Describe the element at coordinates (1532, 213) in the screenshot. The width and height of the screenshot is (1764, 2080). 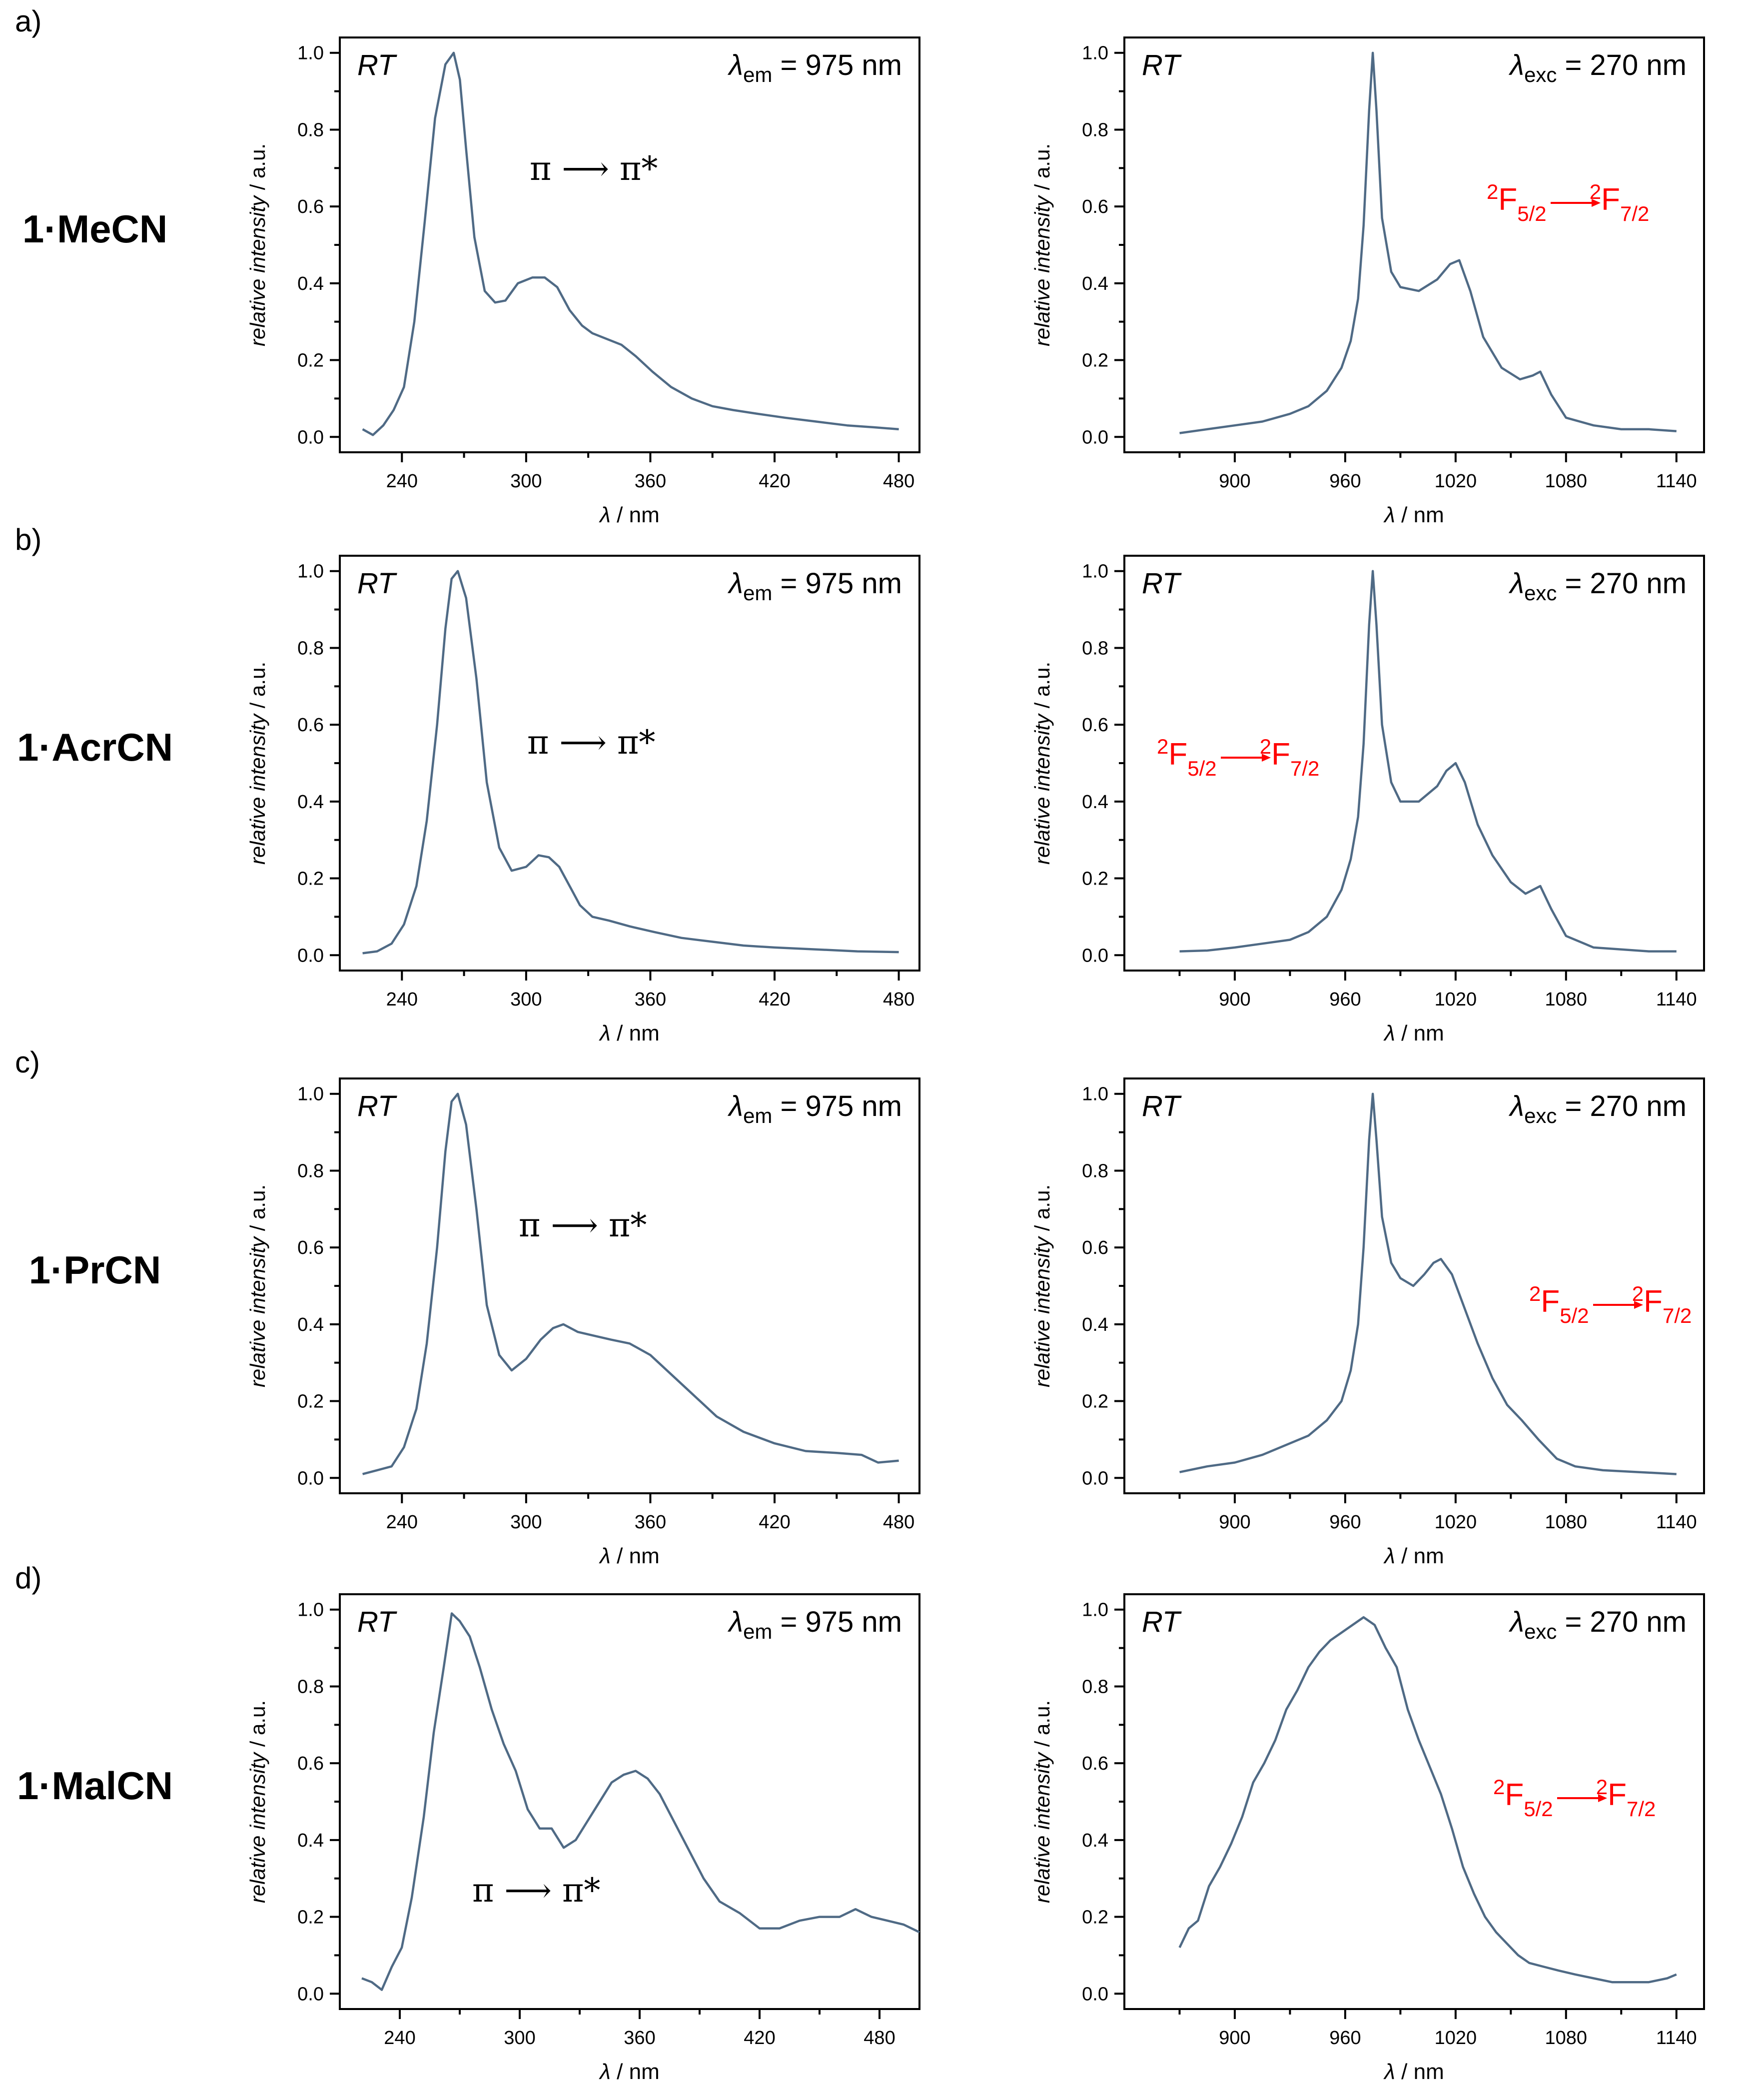
I see `term-sub-left: 5/2` at that location.